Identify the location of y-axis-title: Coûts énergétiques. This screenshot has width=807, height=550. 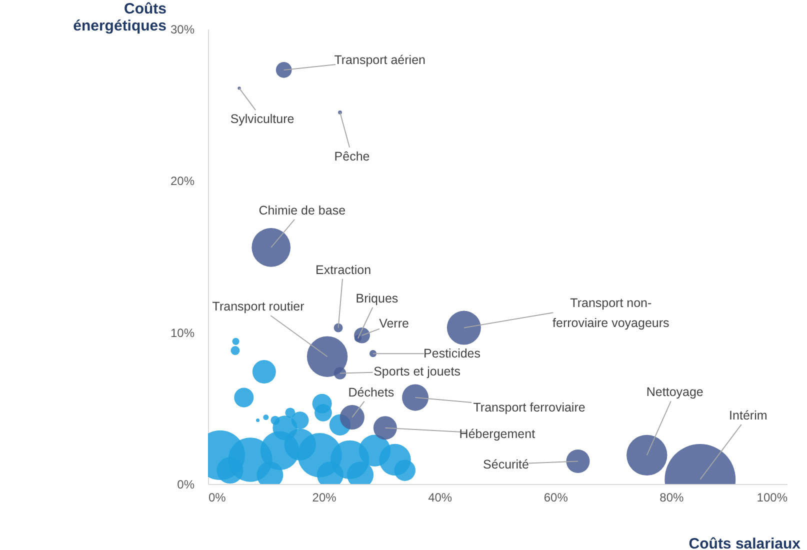
(119, 17).